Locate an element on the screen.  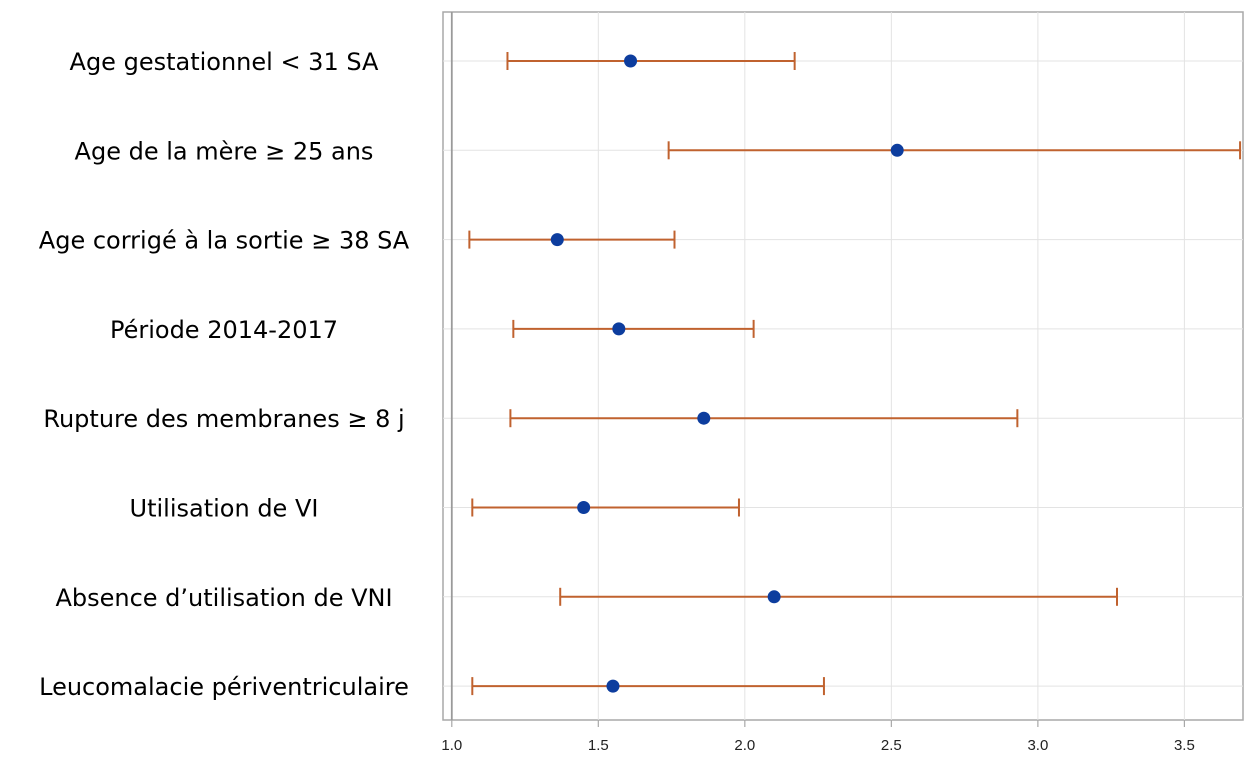
row-label: Période 2014-2017 is located at coordinates (224, 330).